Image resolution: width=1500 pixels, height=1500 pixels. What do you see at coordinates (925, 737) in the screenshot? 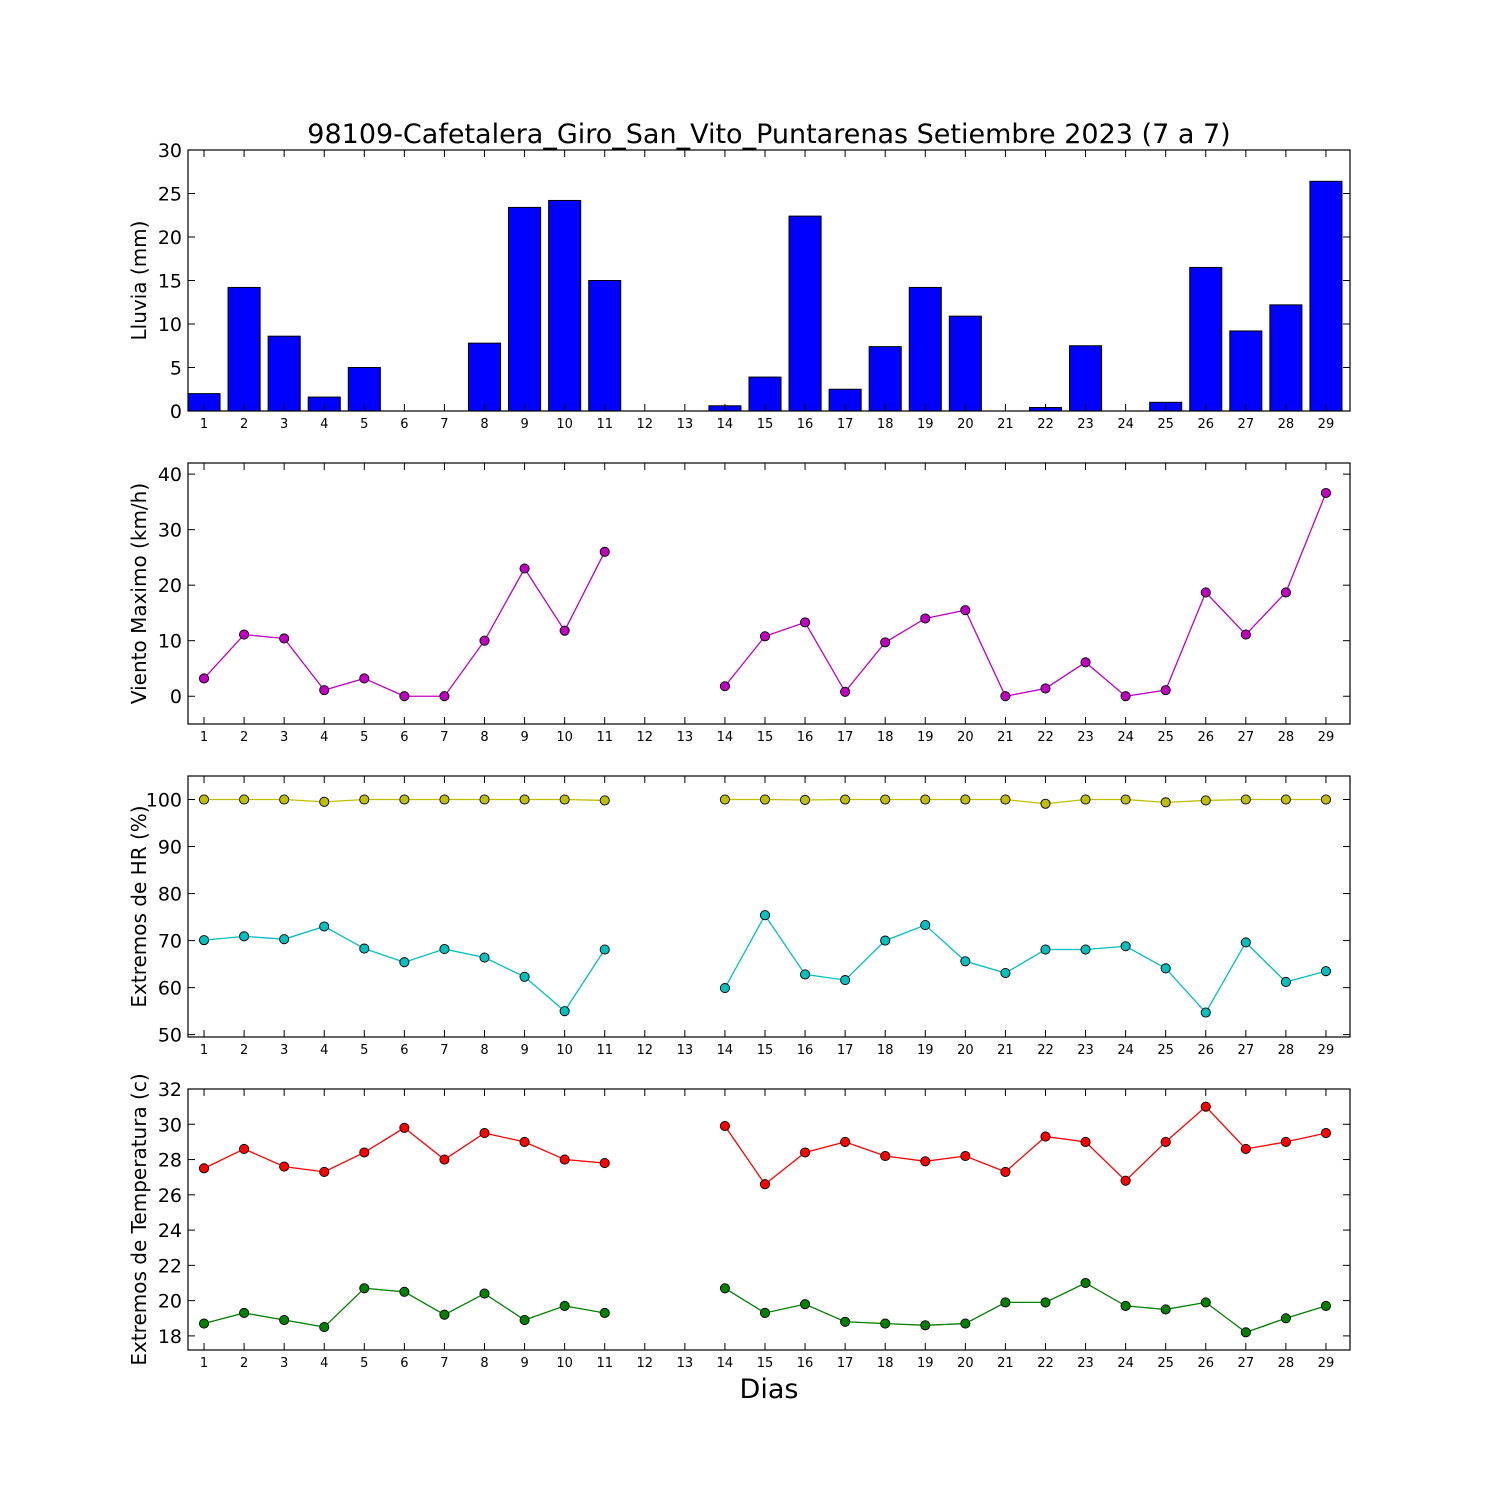
I see `x-tick-label: 19` at bounding box center [925, 737].